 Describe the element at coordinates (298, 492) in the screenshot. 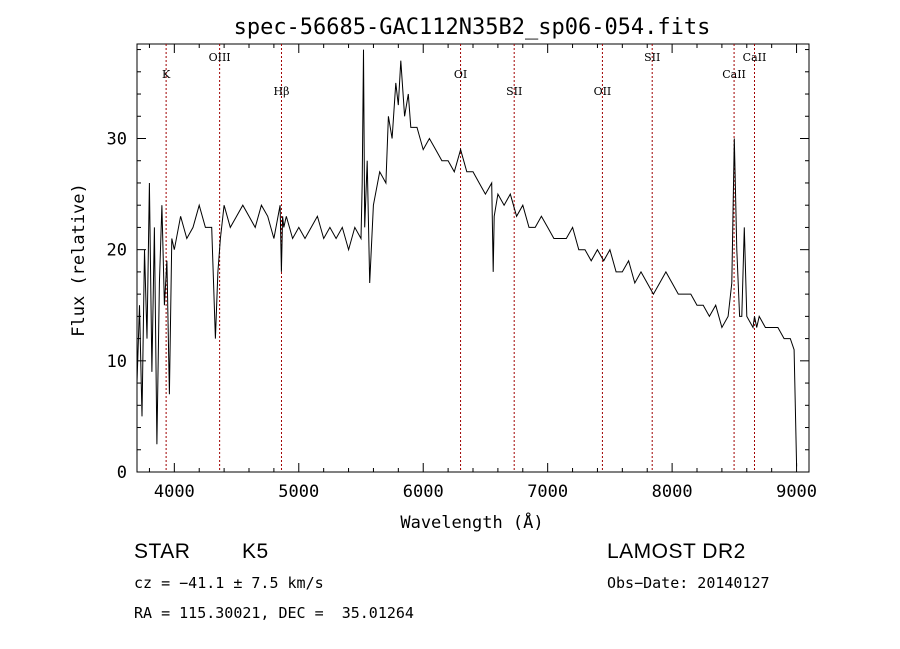

I see `x-tick-label: 5000` at that location.